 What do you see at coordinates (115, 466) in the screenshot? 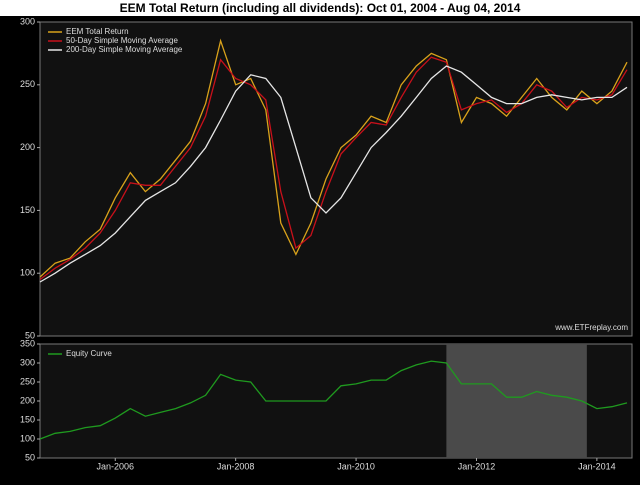
I see `x-tick-label: Jan-2006` at bounding box center [115, 466].